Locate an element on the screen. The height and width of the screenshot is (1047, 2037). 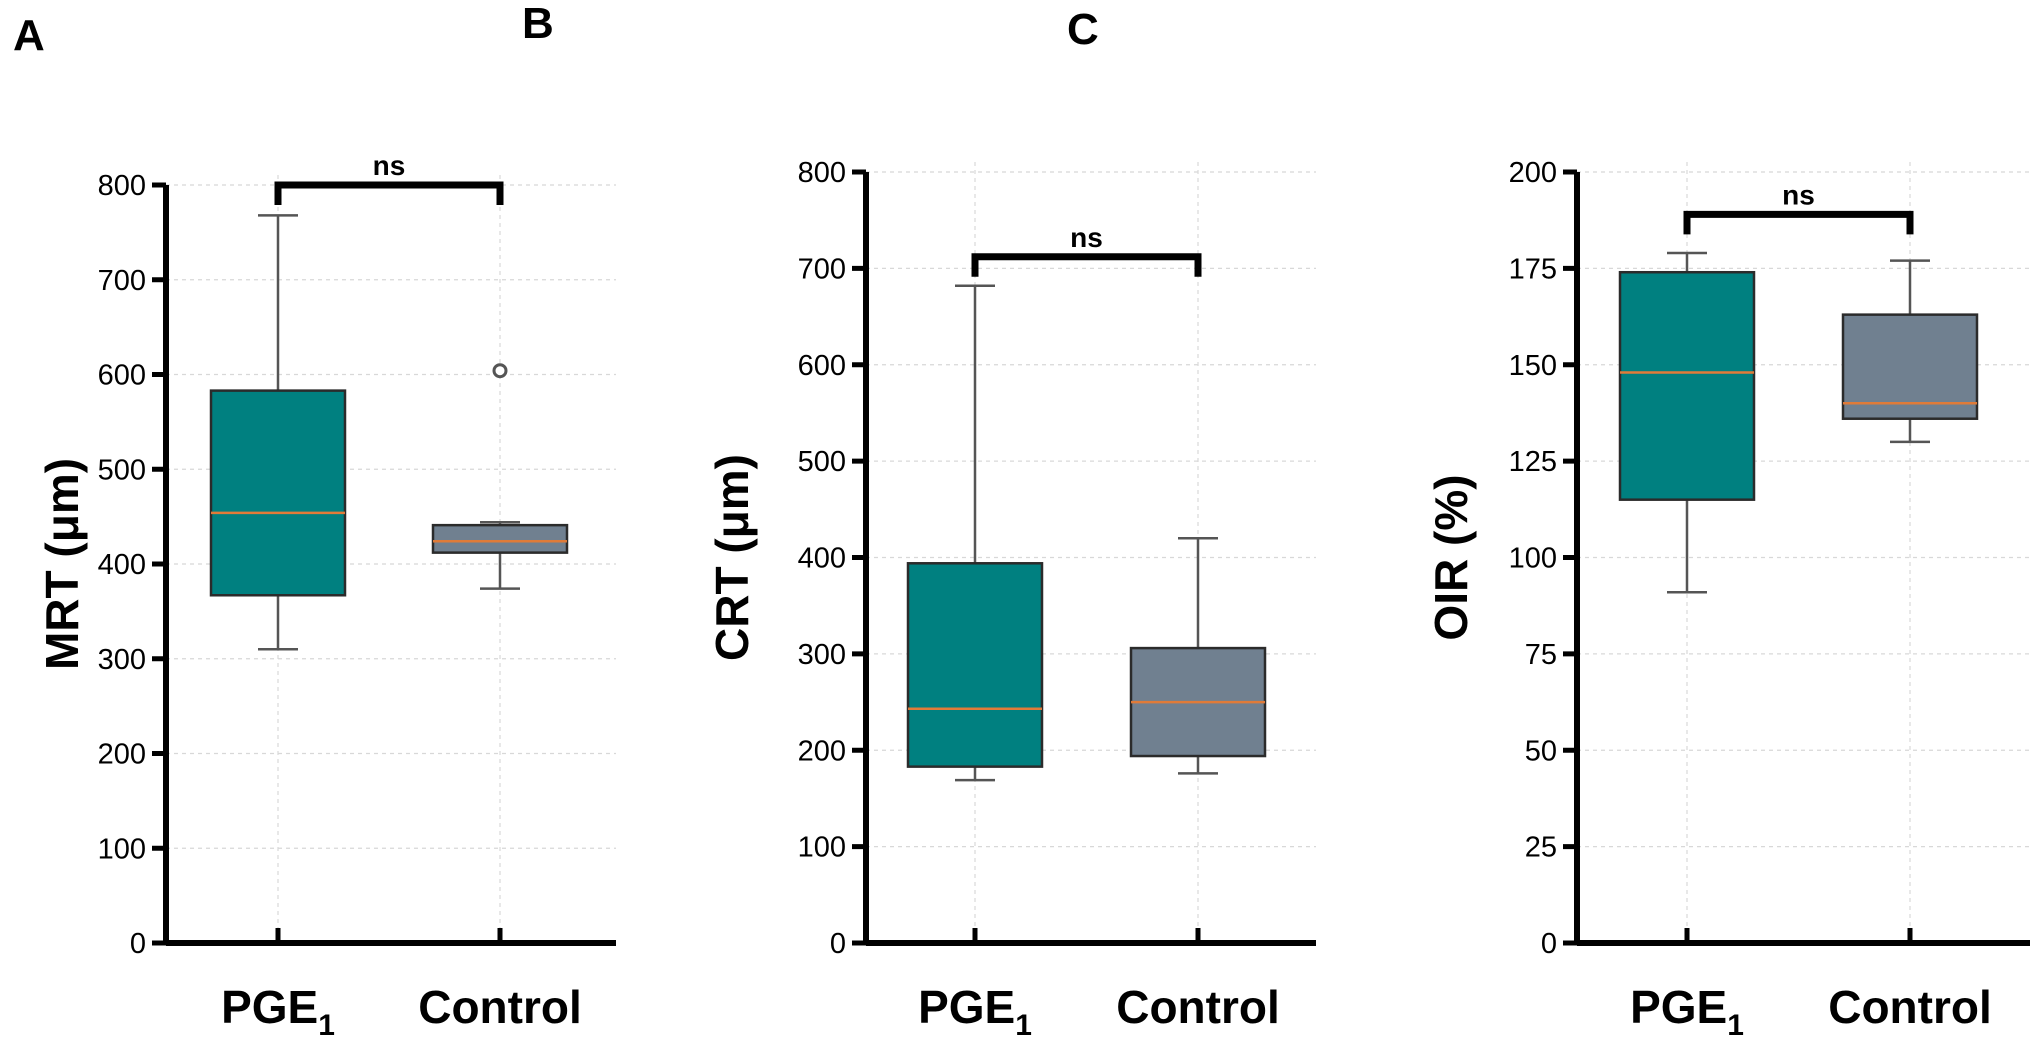
y-tick-label-b: 600 is located at coordinates (822, 366).